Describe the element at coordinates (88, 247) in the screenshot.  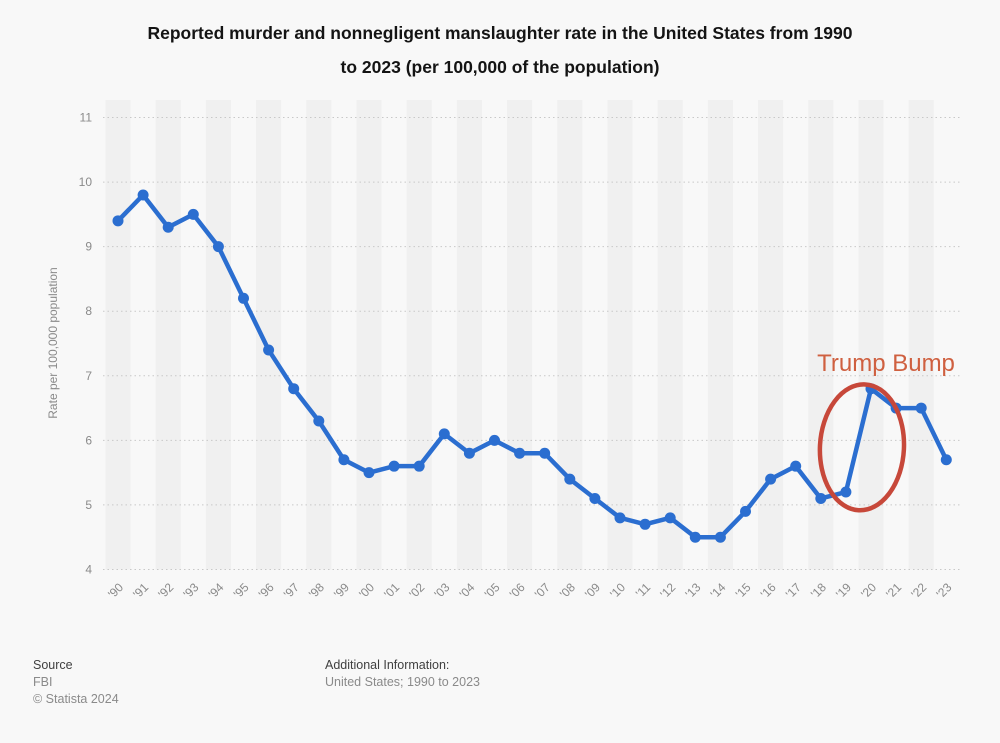
I see `y-tick-label: 9` at that location.